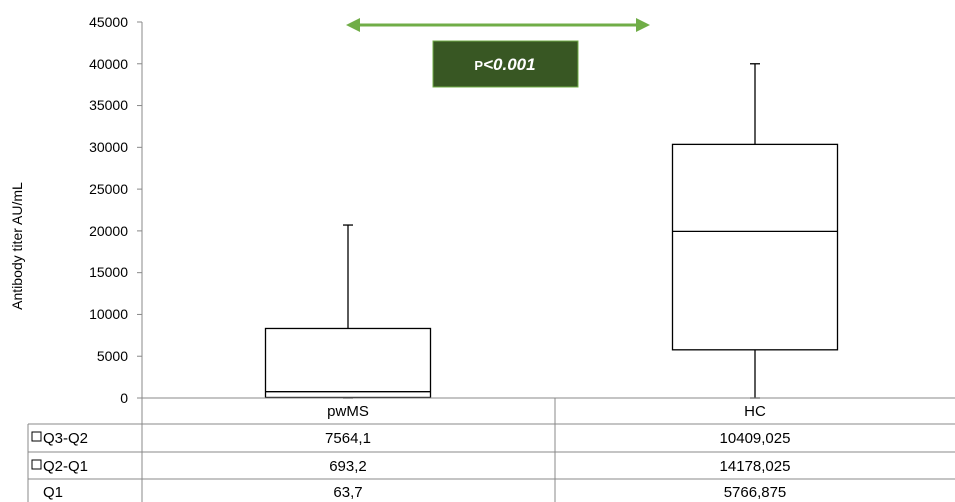  I want to click on arrow-head-left, so click(353, 25).